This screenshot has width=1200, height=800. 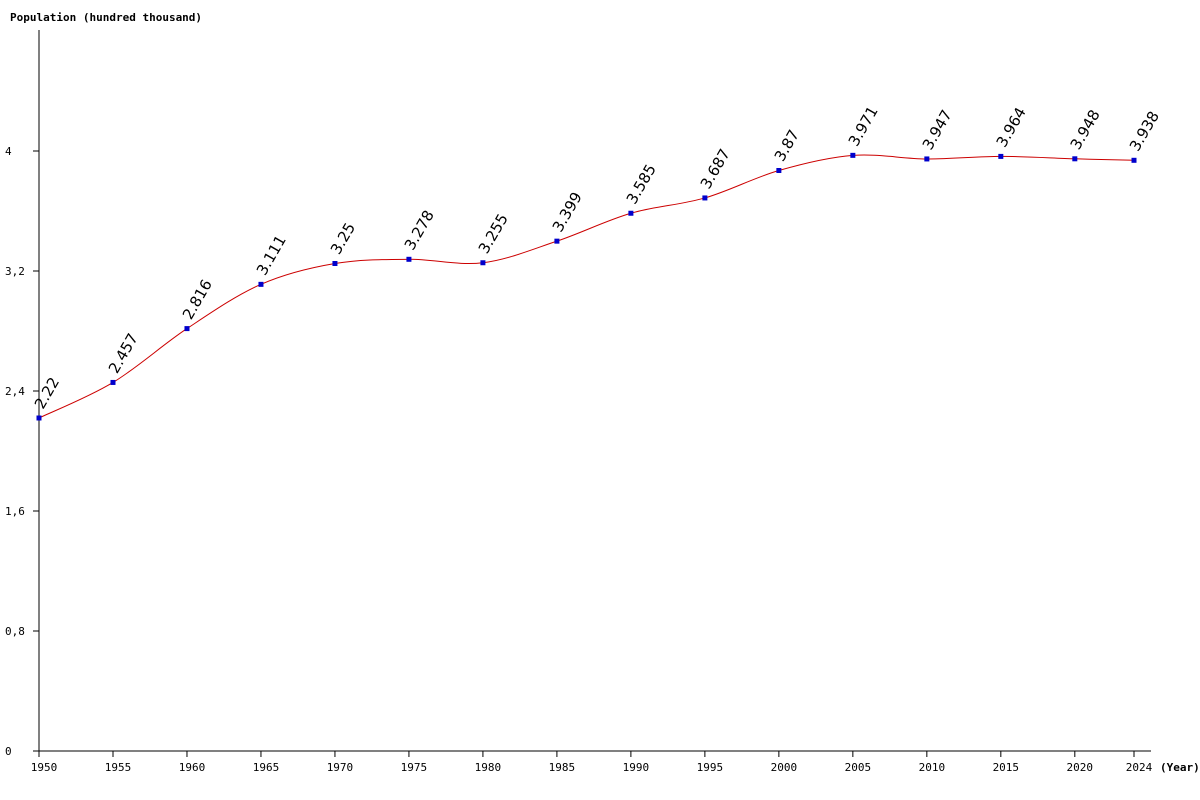 What do you see at coordinates (118, 767) in the screenshot?
I see `x-tick-label: 1955` at bounding box center [118, 767].